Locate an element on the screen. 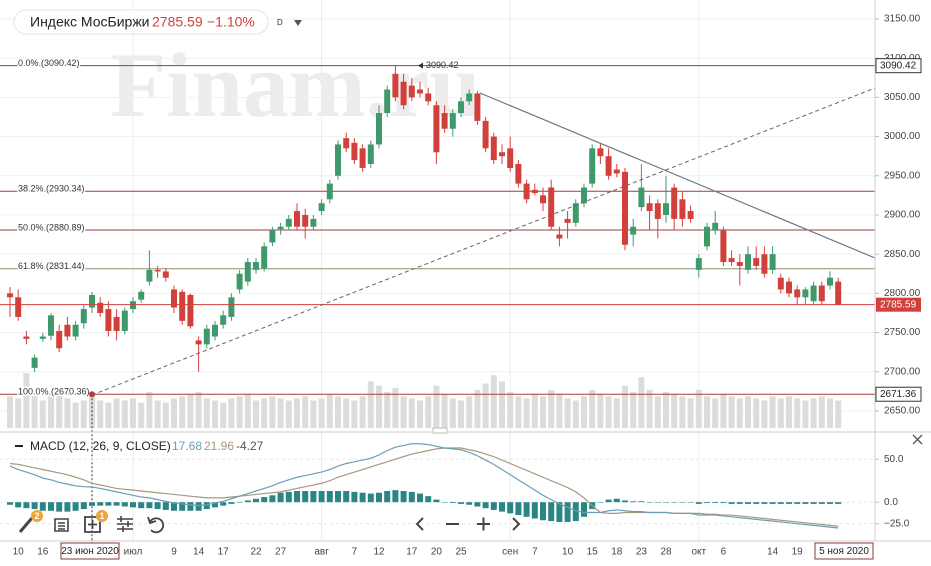 Image resolution: width=931 pixels, height=566 pixels. scroll-right is located at coordinates (516, 524).